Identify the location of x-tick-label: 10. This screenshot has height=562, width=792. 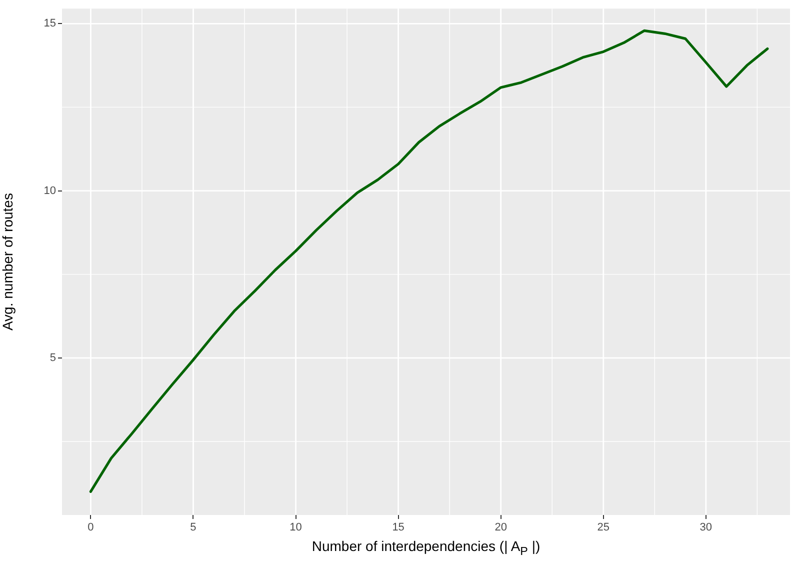
(296, 528).